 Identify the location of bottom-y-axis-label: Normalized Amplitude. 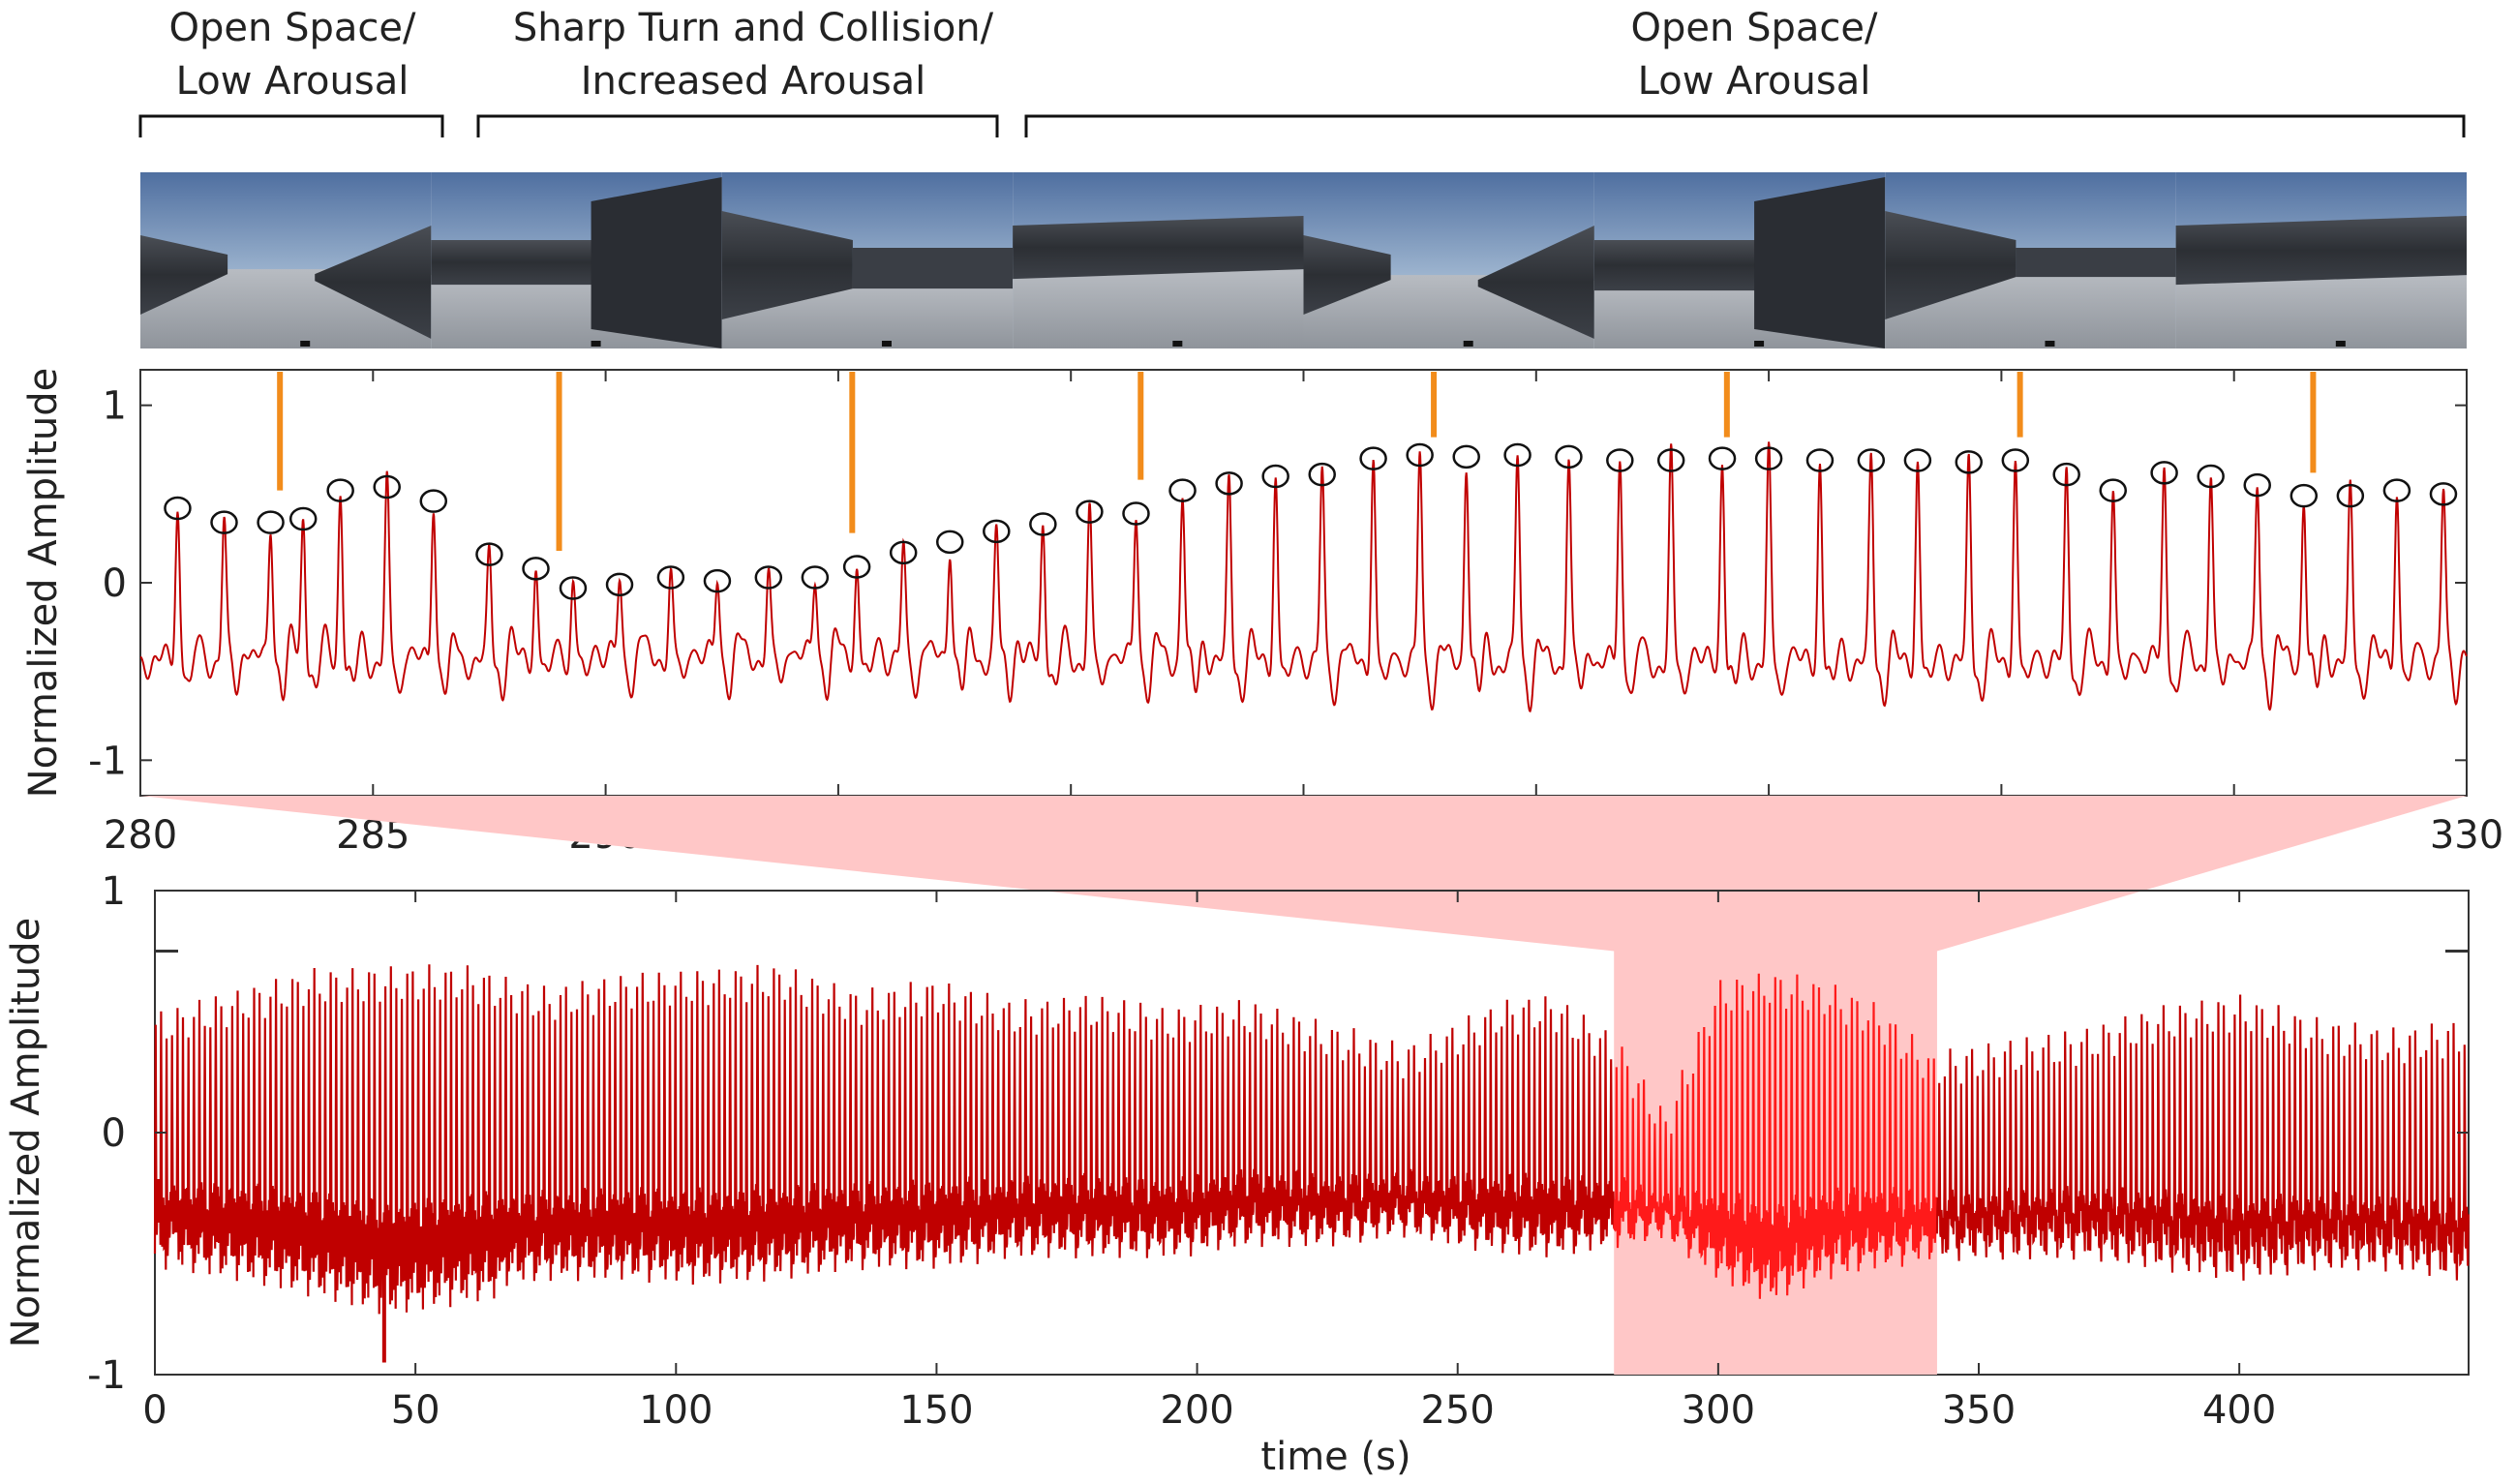
(26, 1133).